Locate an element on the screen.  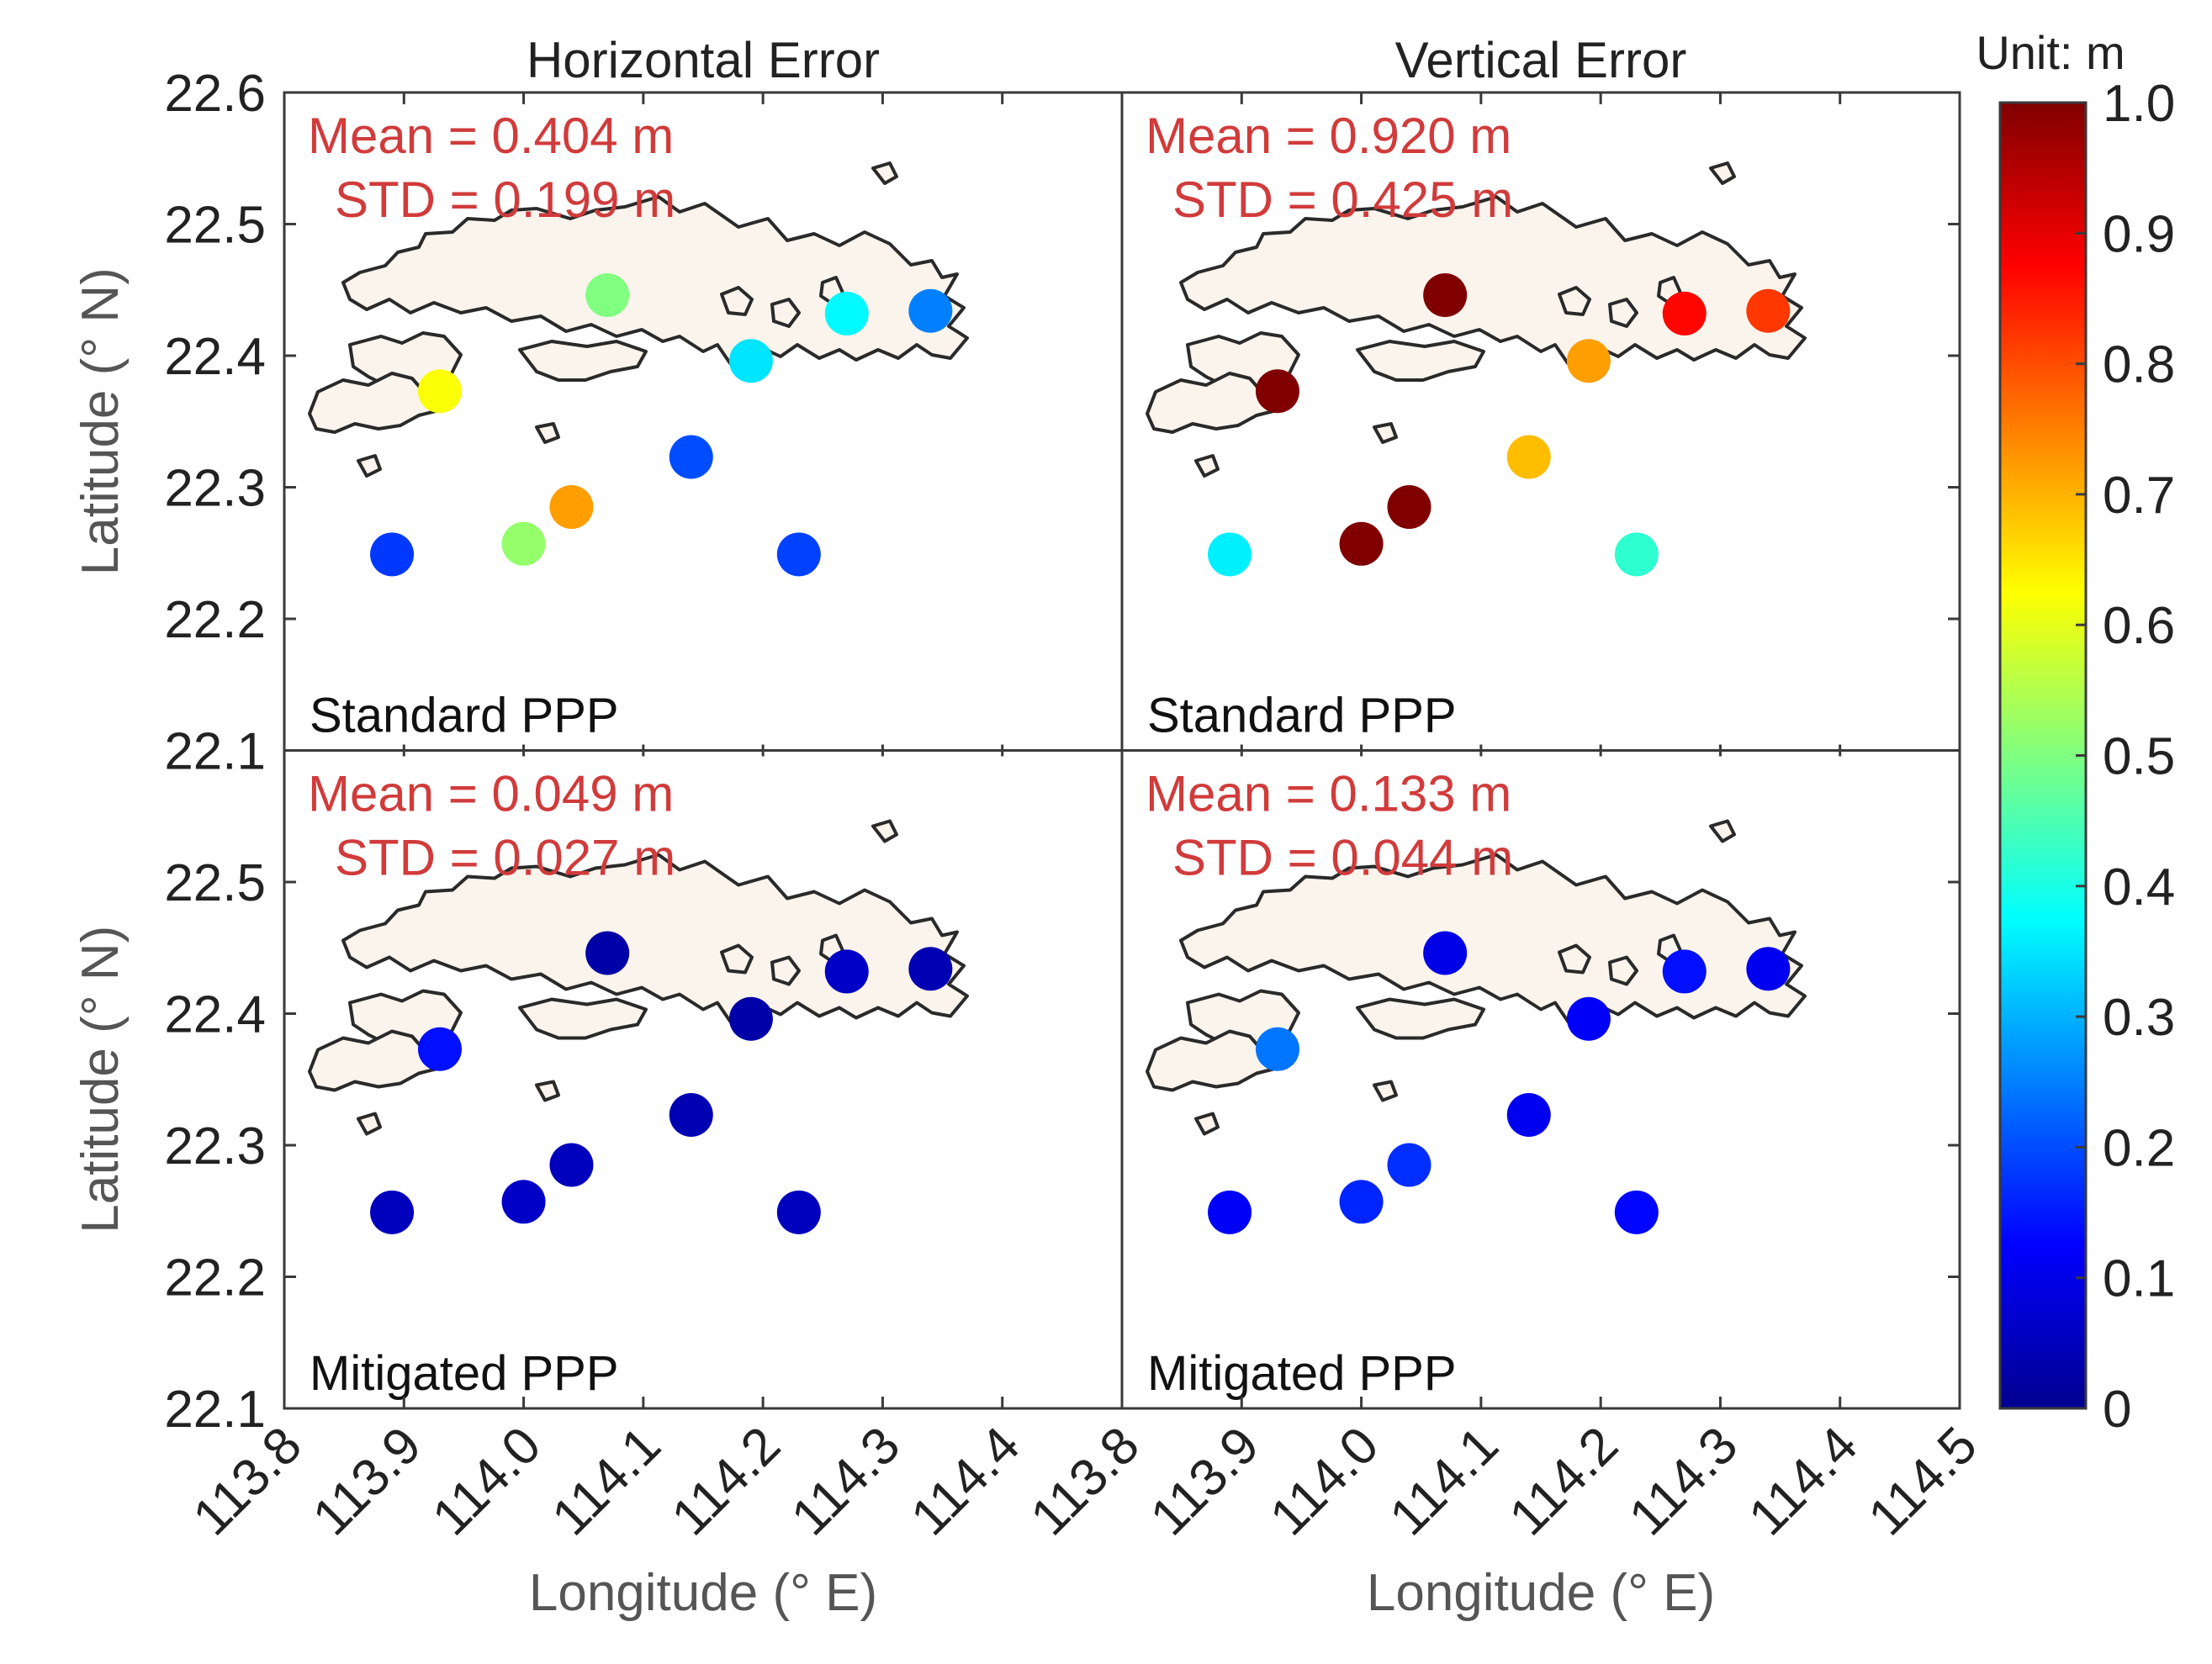
x-tick-label: 114.5 is located at coordinates (1923, 1481).